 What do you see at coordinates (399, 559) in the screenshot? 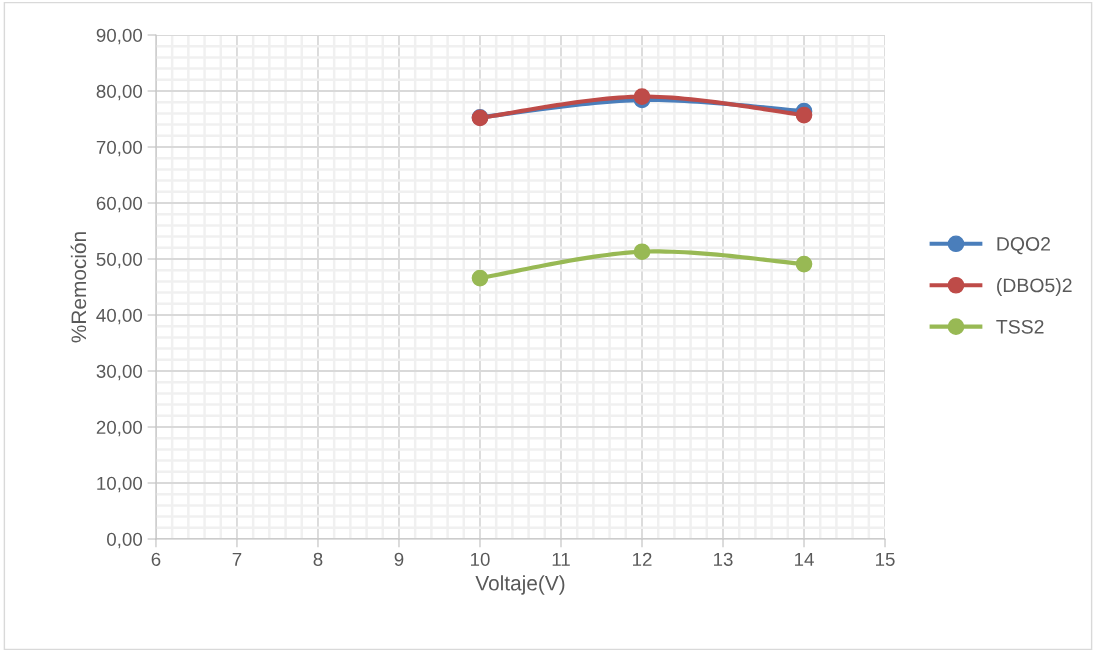
I see `x-tick-label: 9` at bounding box center [399, 559].